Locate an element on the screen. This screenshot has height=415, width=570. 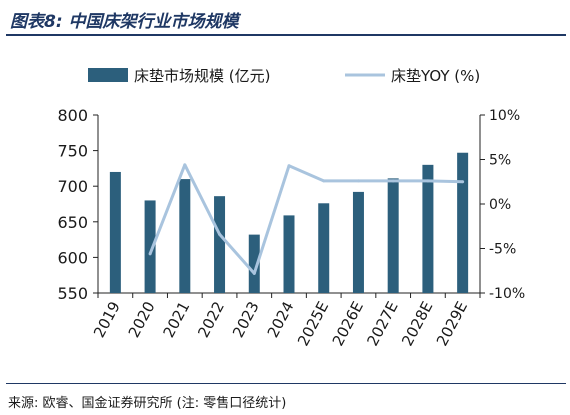
x-tick-label: 2022 is located at coordinates (211, 319).